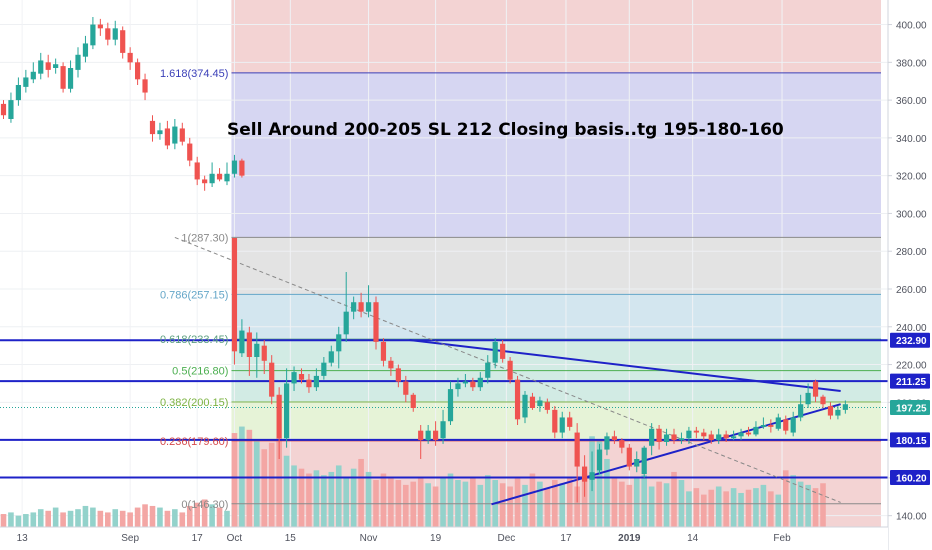 This screenshot has width=932, height=550. What do you see at coordinates (911, 252) in the screenshot?
I see `price-tick-label: 280.00` at bounding box center [911, 252].